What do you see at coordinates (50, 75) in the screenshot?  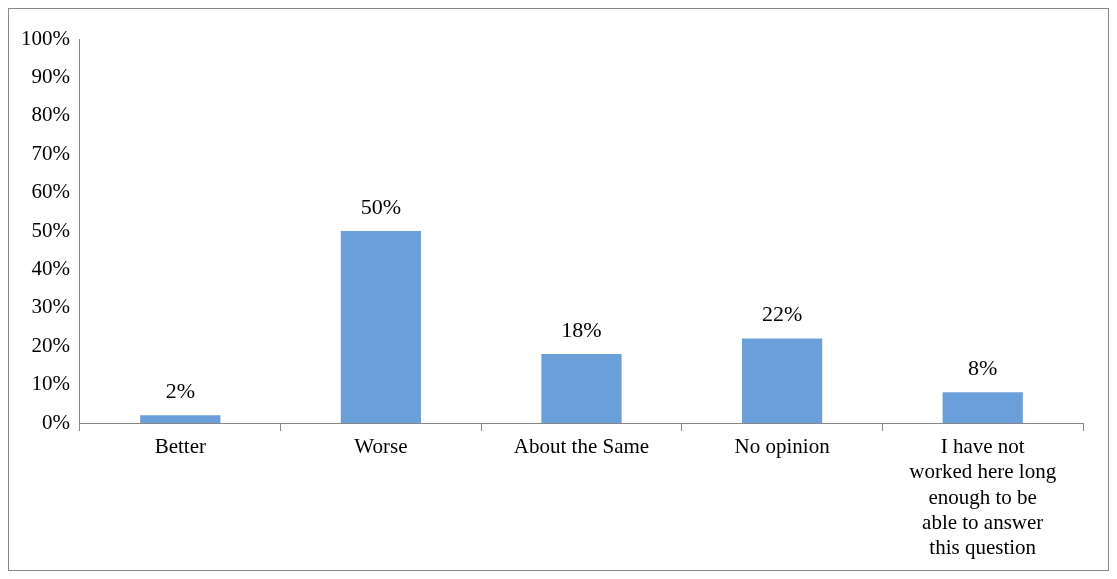 I see `y-tick-label: 90%` at bounding box center [50, 75].